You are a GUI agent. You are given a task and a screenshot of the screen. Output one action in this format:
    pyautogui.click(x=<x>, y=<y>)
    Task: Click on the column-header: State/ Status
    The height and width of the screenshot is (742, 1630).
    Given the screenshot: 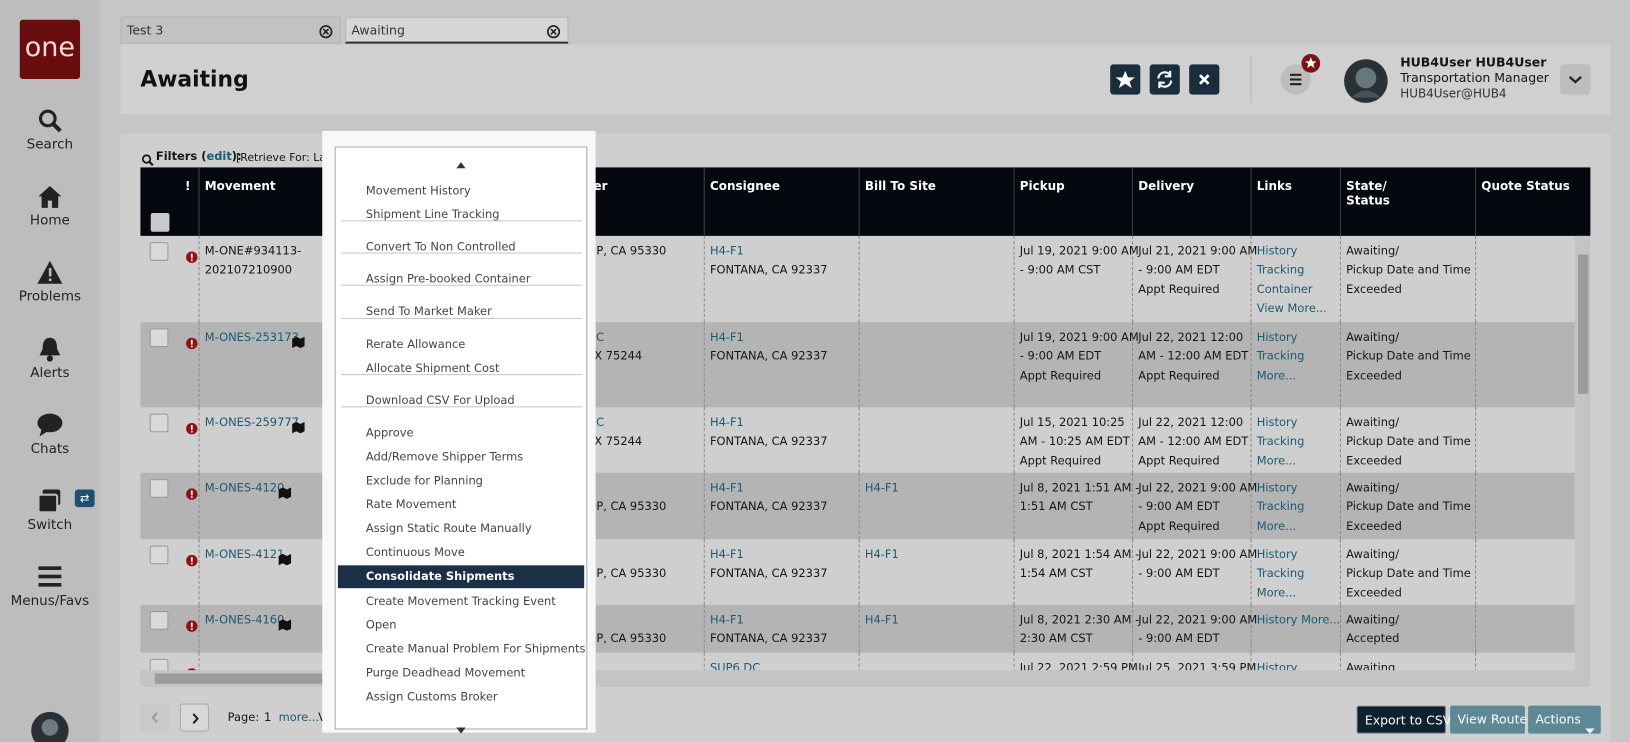 What is the action you would take?
    pyautogui.click(x=1368, y=193)
    